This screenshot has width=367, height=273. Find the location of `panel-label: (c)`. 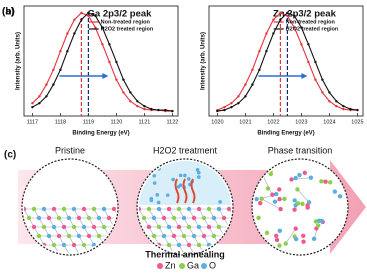

panel-label: (c) is located at coordinates (10, 155).